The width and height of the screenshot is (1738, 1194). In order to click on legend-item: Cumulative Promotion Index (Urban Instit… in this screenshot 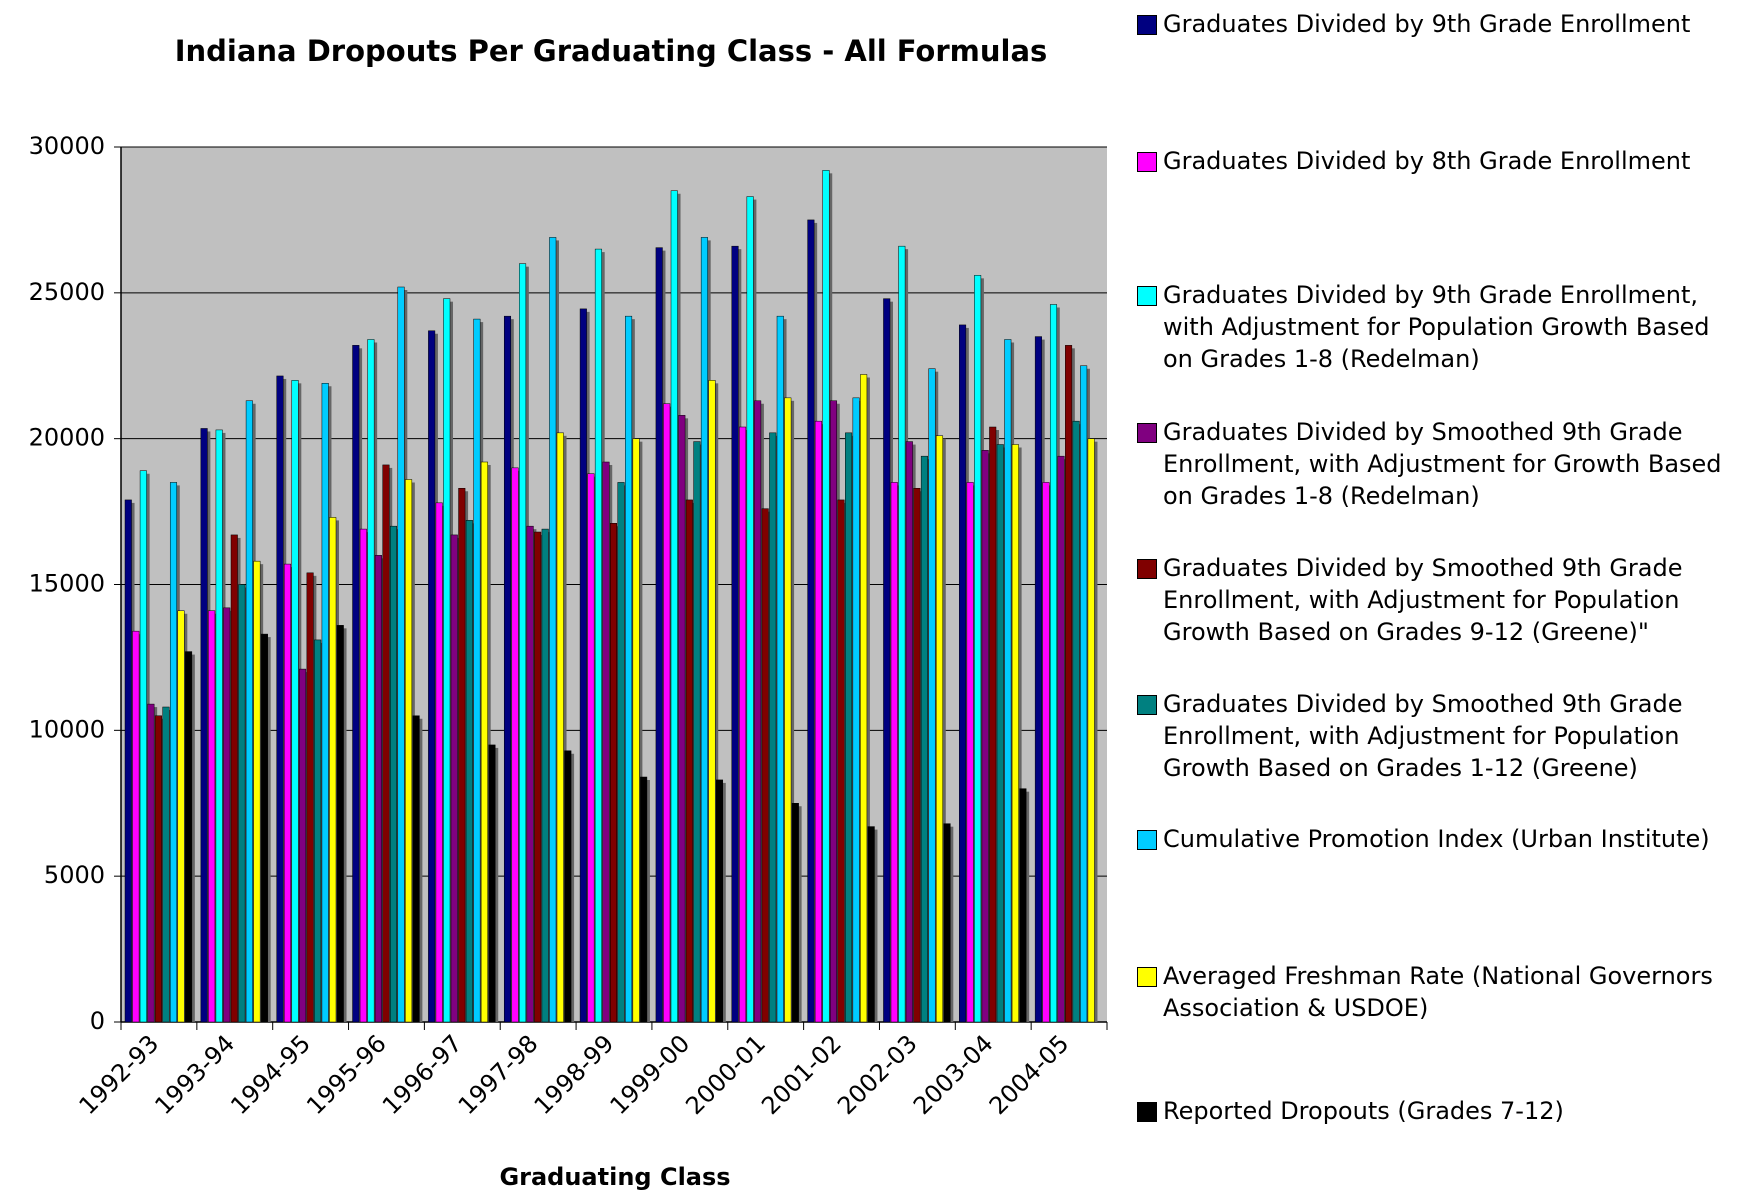, I will do `click(1435, 839)`.